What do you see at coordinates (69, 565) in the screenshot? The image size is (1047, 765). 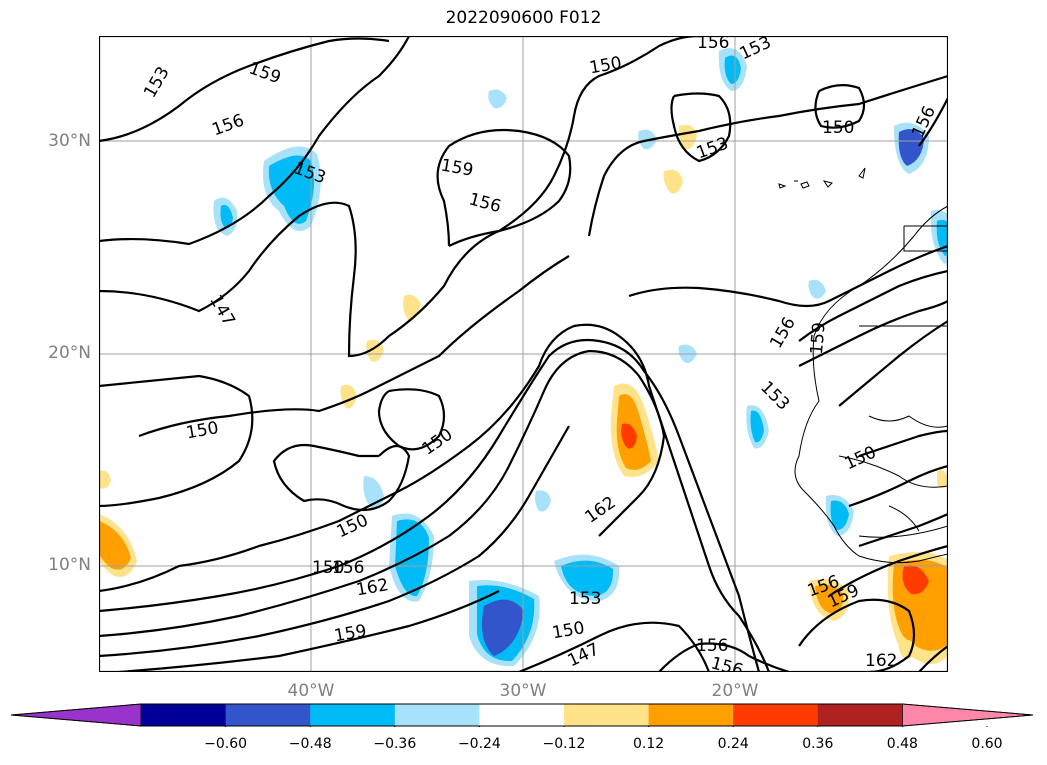 I see `lat-label-10n: 10°N` at bounding box center [69, 565].